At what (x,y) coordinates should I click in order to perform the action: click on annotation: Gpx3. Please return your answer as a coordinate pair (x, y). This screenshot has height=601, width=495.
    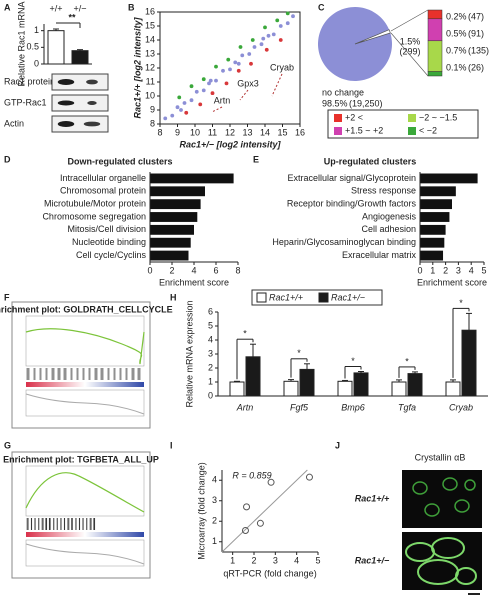
    Looking at the image, I should click on (248, 83).